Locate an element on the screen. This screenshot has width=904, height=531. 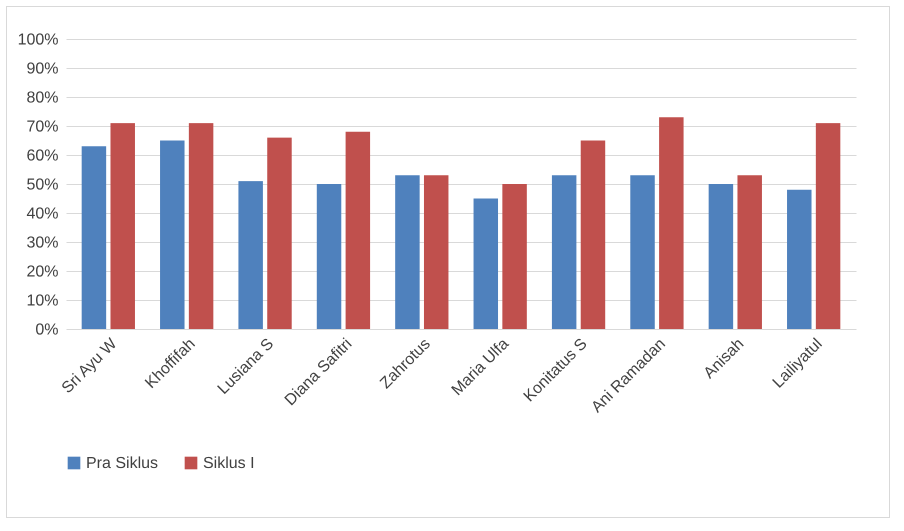
y-tick-label: 0% is located at coordinates (46, 330).